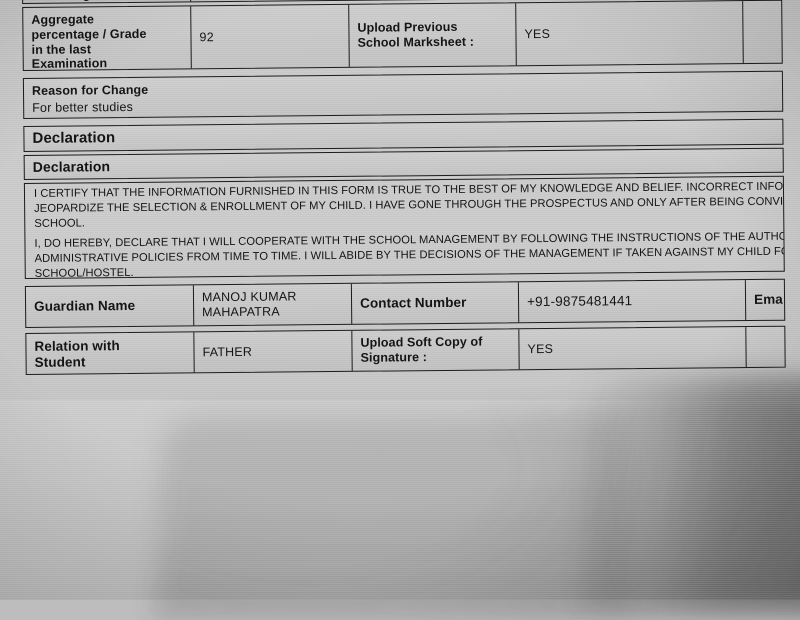  I want to click on upload-signature-label: Upload Soft Copy of Signature :, so click(435, 350).